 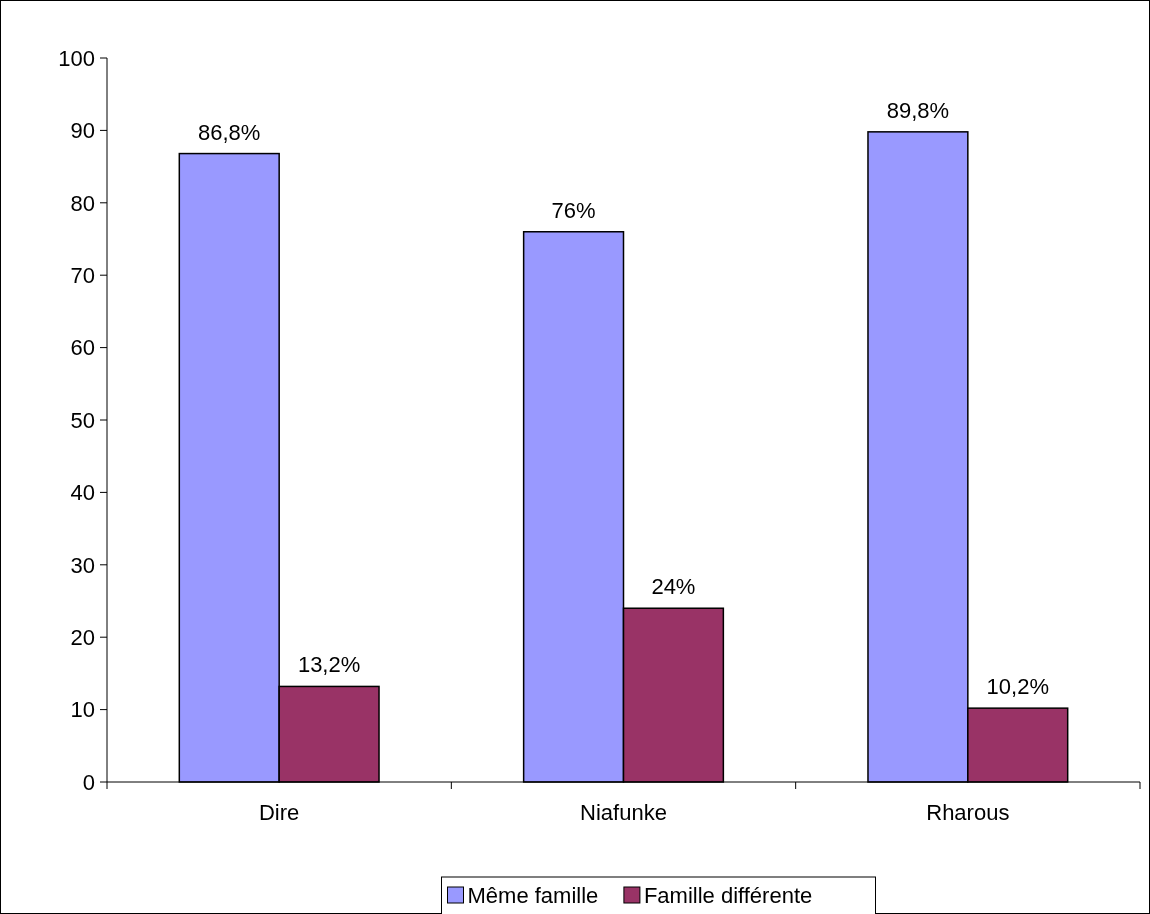 I want to click on y-tick-label: 40, so click(x=82, y=493).